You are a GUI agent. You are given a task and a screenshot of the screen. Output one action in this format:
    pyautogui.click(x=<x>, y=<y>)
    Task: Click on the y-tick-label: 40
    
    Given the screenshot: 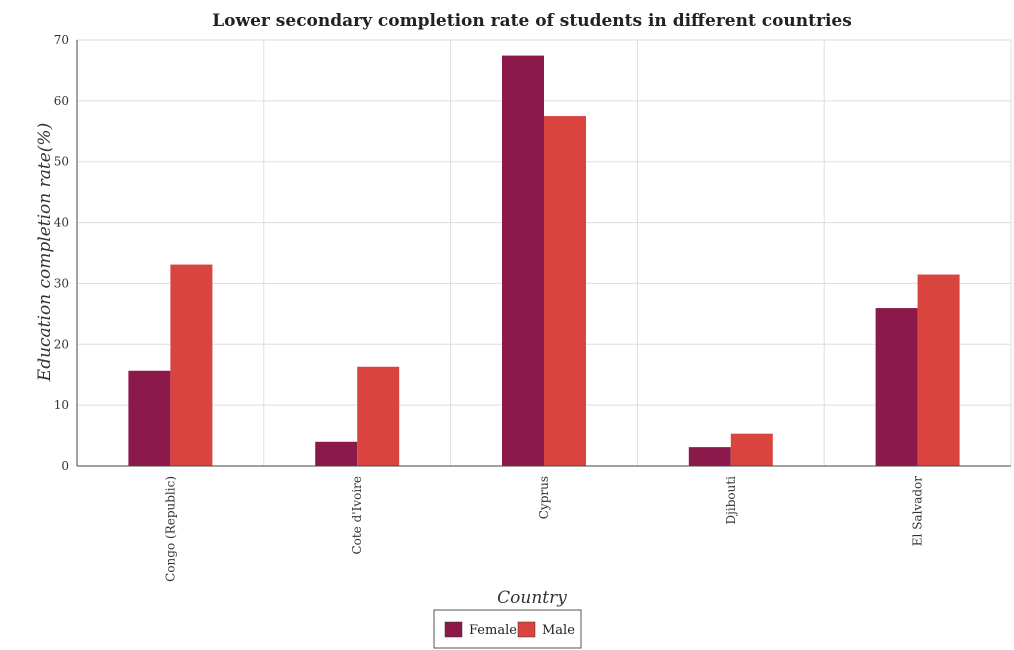 What is the action you would take?
    pyautogui.click(x=61, y=223)
    